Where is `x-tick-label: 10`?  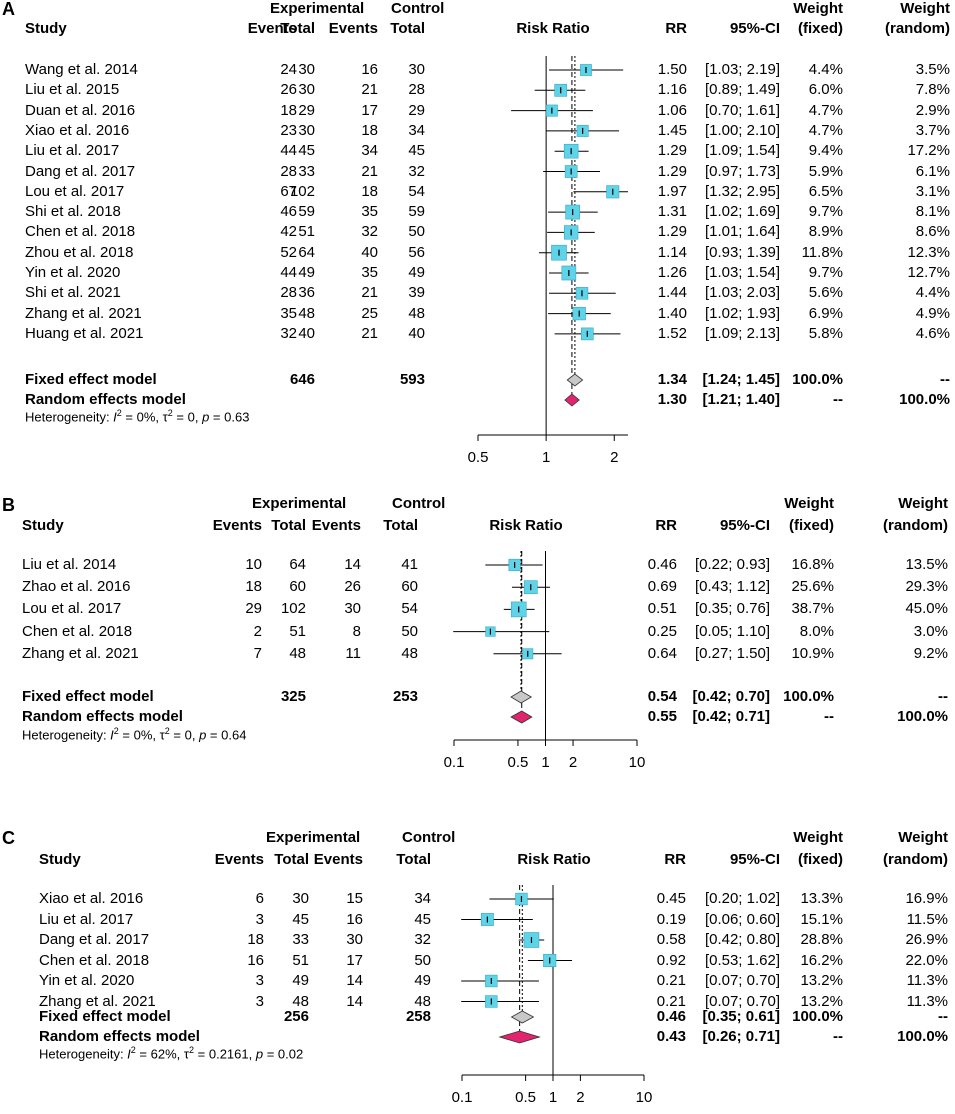 x-tick-label: 10 is located at coordinates (644, 1097).